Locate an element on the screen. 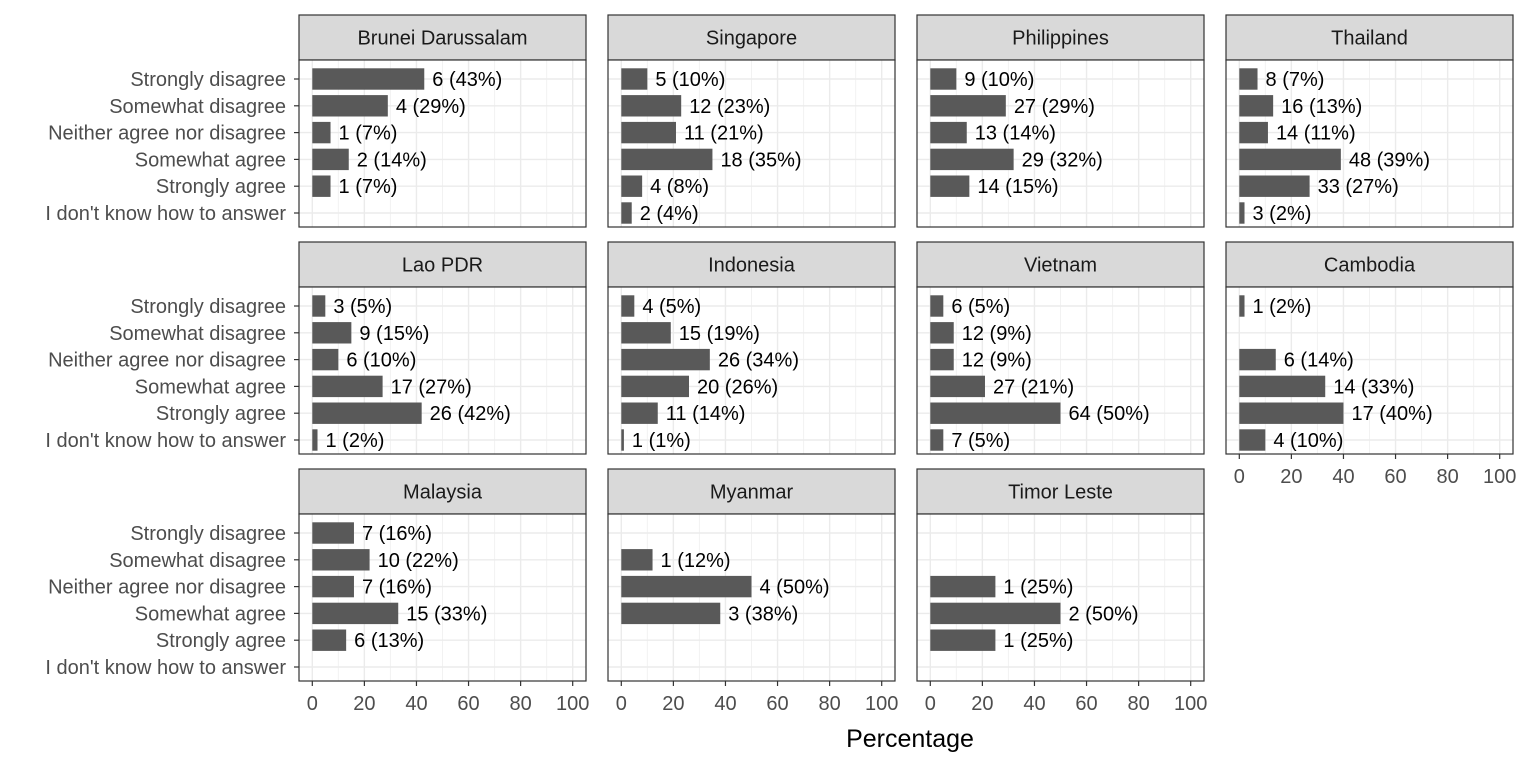 The height and width of the screenshot is (773, 1536). bar-thailand-somewhat-disagree is located at coordinates (1256, 106).